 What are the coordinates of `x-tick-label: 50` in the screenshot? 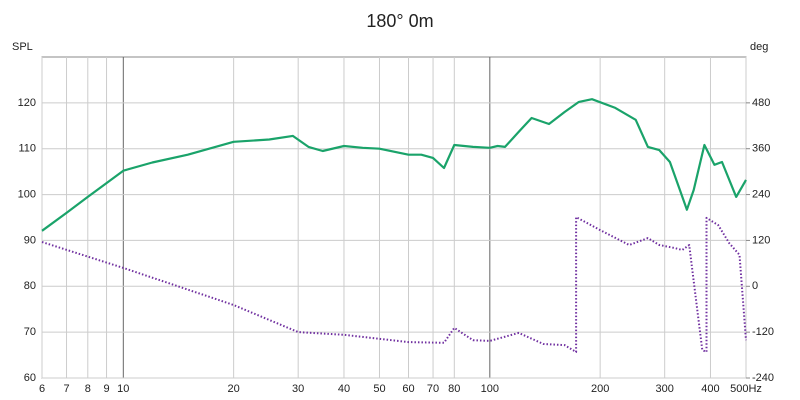 It's located at (379, 389).